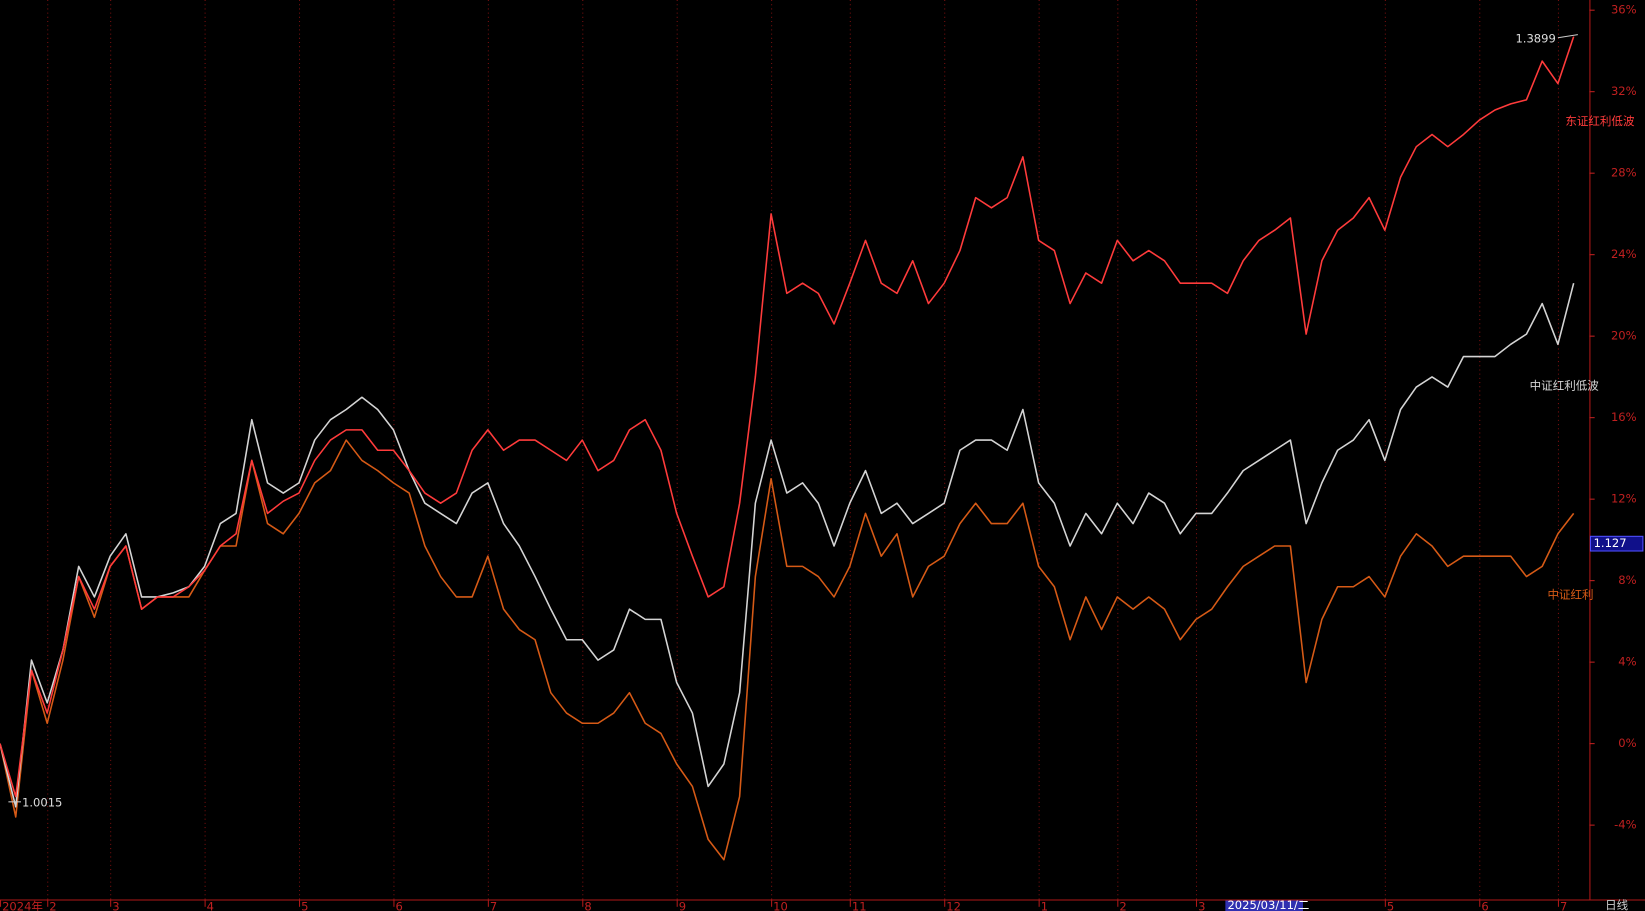  I want to click on cursor-date-box, so click(1264, 905).